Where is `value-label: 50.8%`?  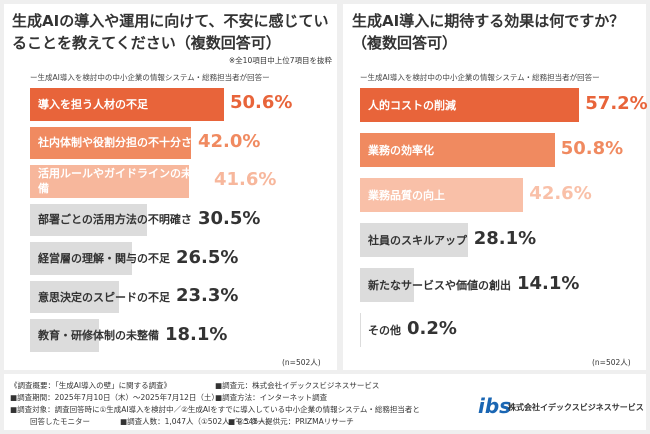 value-label: 50.8% is located at coordinates (592, 148).